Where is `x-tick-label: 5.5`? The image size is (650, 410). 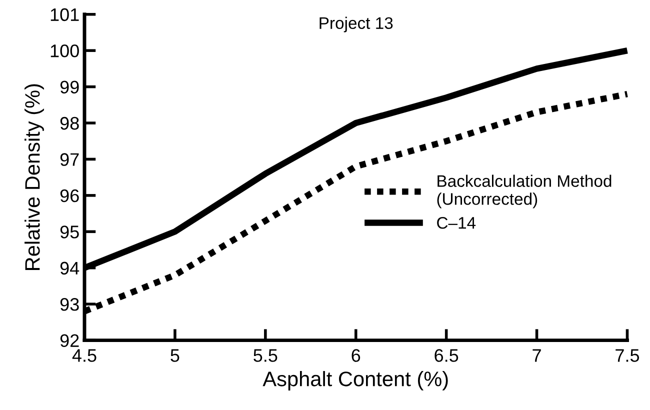 x-tick-label: 5.5 is located at coordinates (266, 355).